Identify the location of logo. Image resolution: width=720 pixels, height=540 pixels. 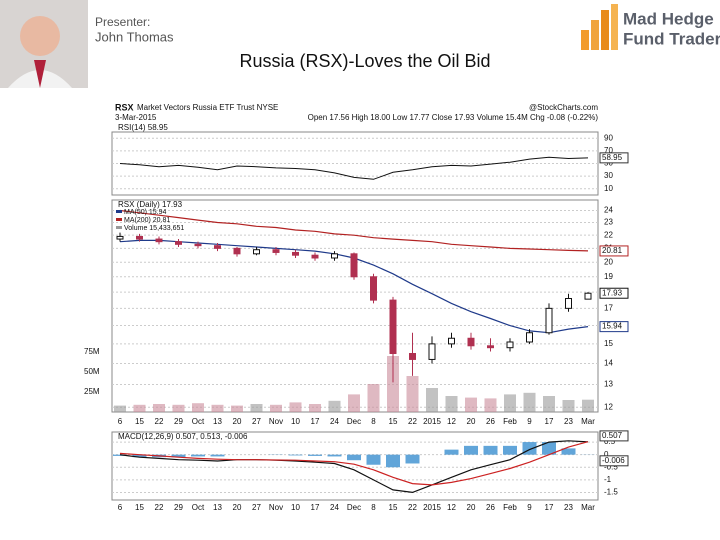
(599, 27).